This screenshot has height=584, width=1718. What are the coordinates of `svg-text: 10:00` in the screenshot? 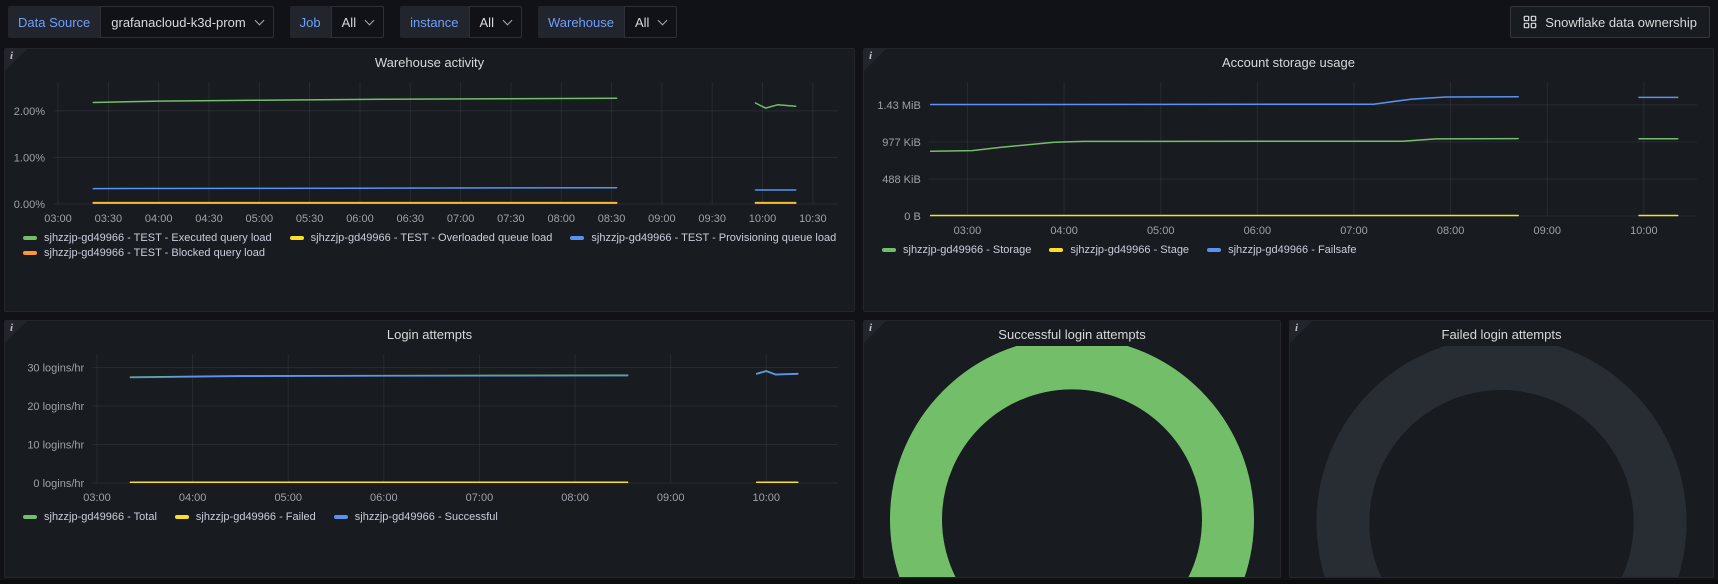 It's located at (1644, 231).